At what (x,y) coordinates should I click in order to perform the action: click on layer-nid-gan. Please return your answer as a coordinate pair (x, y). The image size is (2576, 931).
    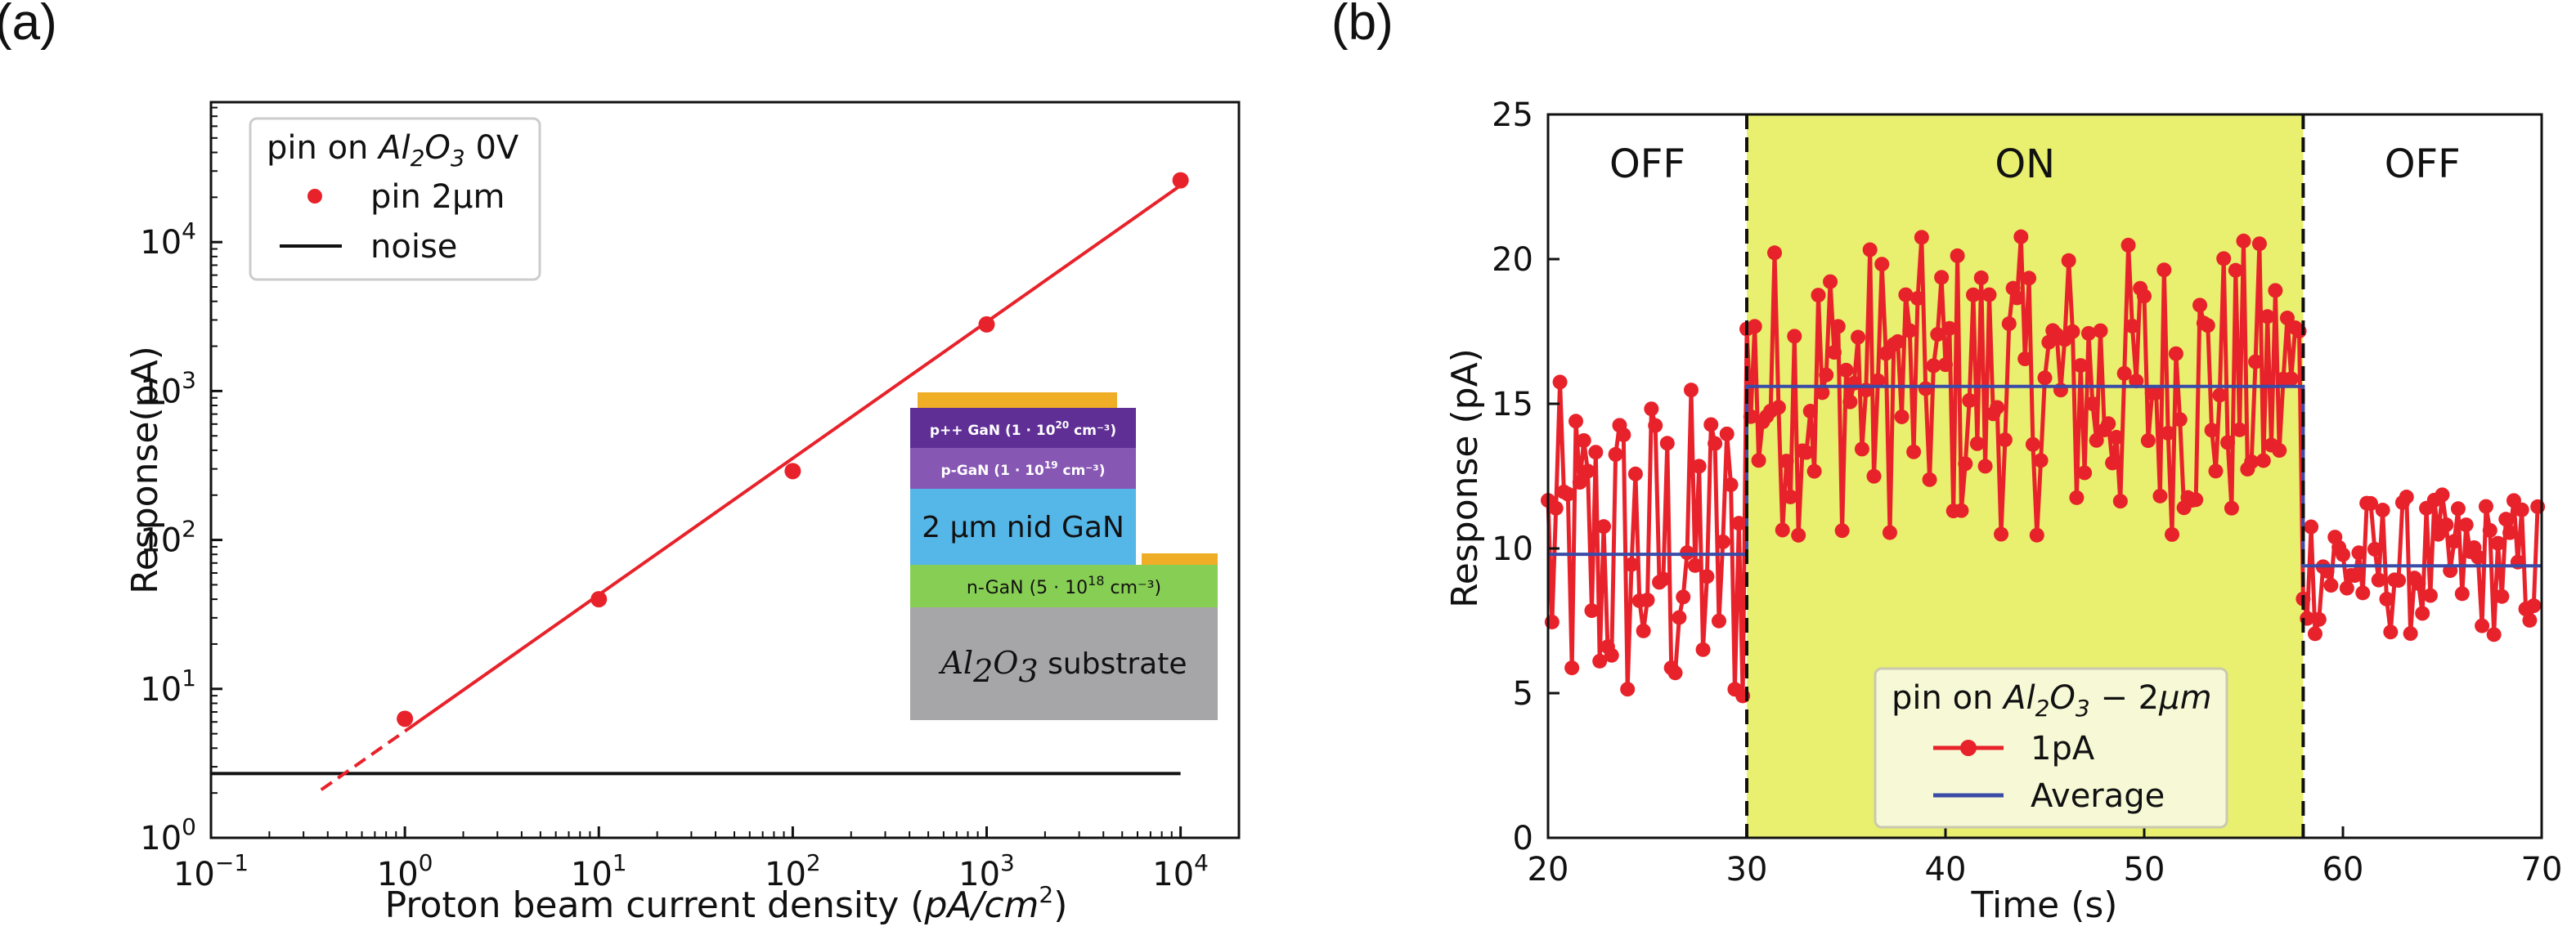
    Looking at the image, I should click on (1023, 527).